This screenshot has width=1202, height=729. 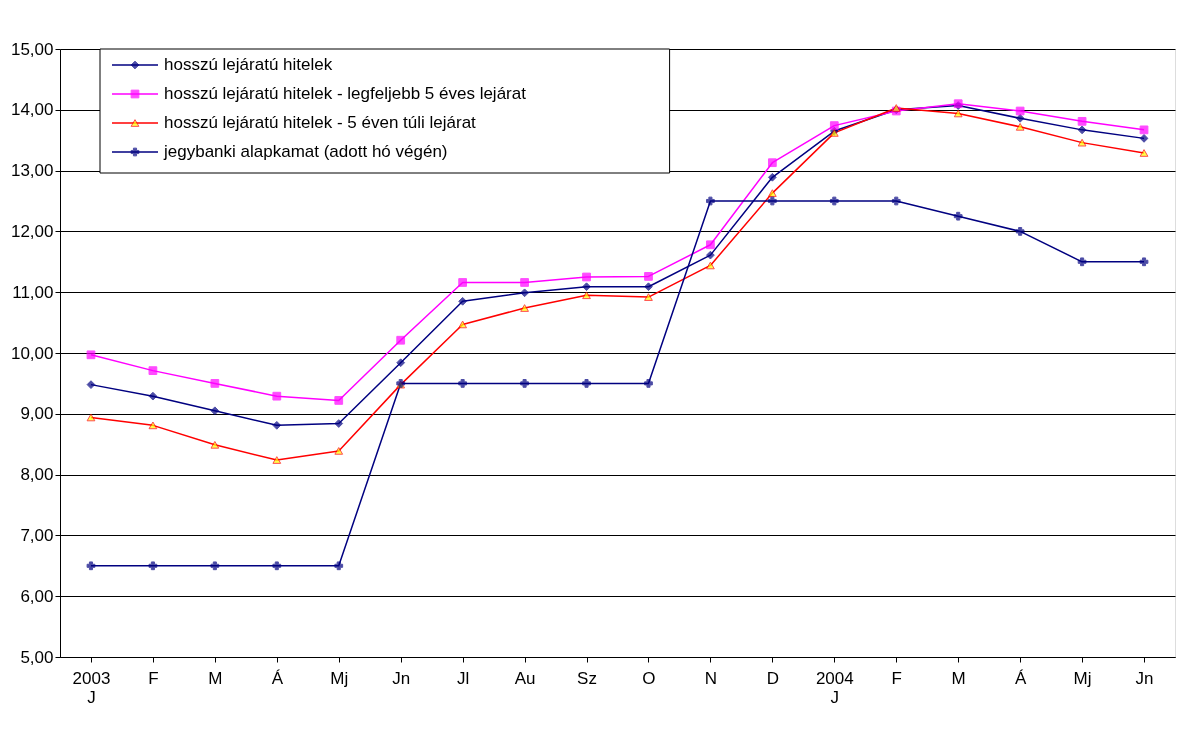 What do you see at coordinates (37, 475) in the screenshot?
I see `y-tick-label: 8,00` at bounding box center [37, 475].